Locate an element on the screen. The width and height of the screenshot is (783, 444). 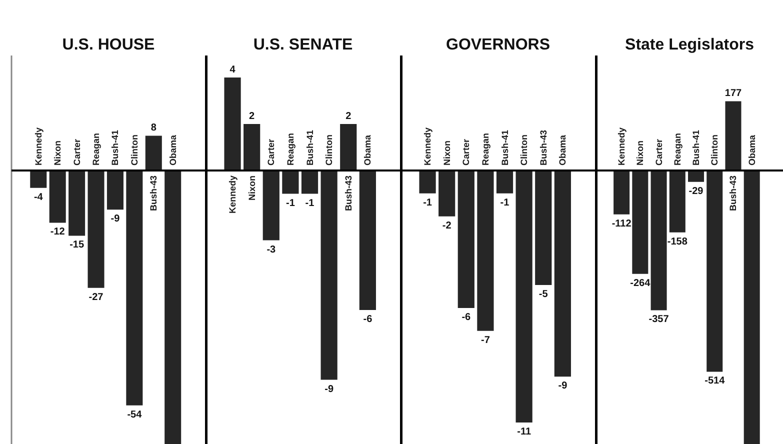
chart-title: State Legislators is located at coordinates (689, 45).